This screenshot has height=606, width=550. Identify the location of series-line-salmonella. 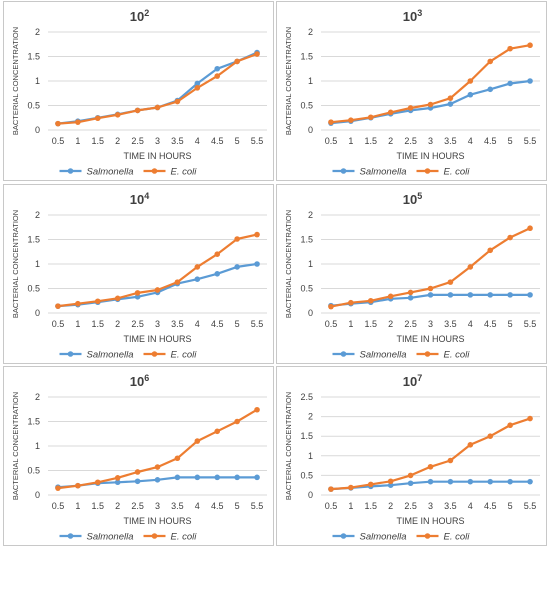
(157, 285).